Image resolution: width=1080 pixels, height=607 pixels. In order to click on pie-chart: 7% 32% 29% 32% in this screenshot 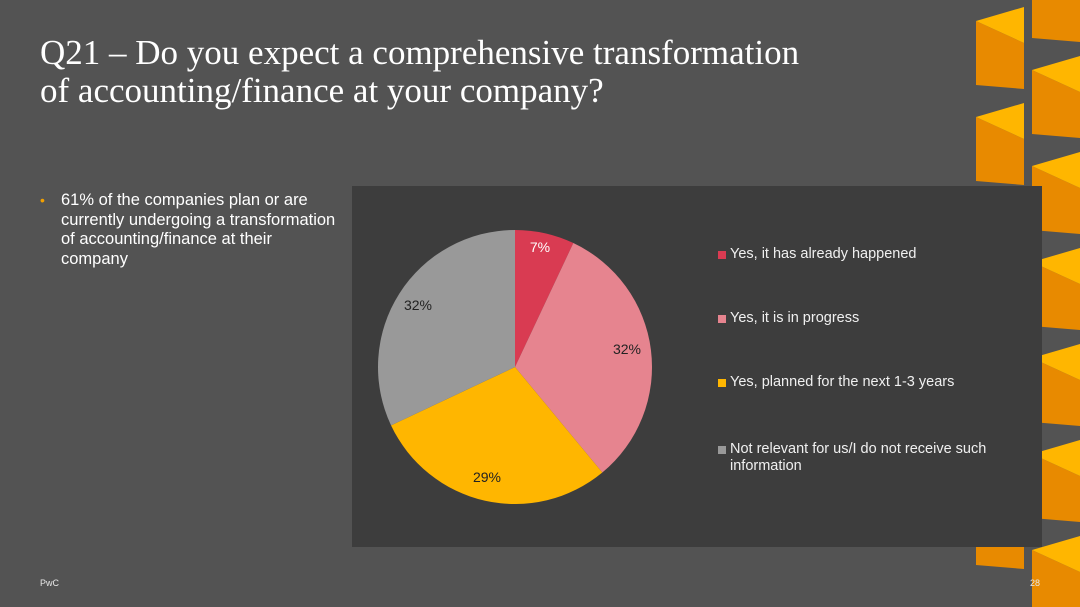, I will do `click(514, 367)`.